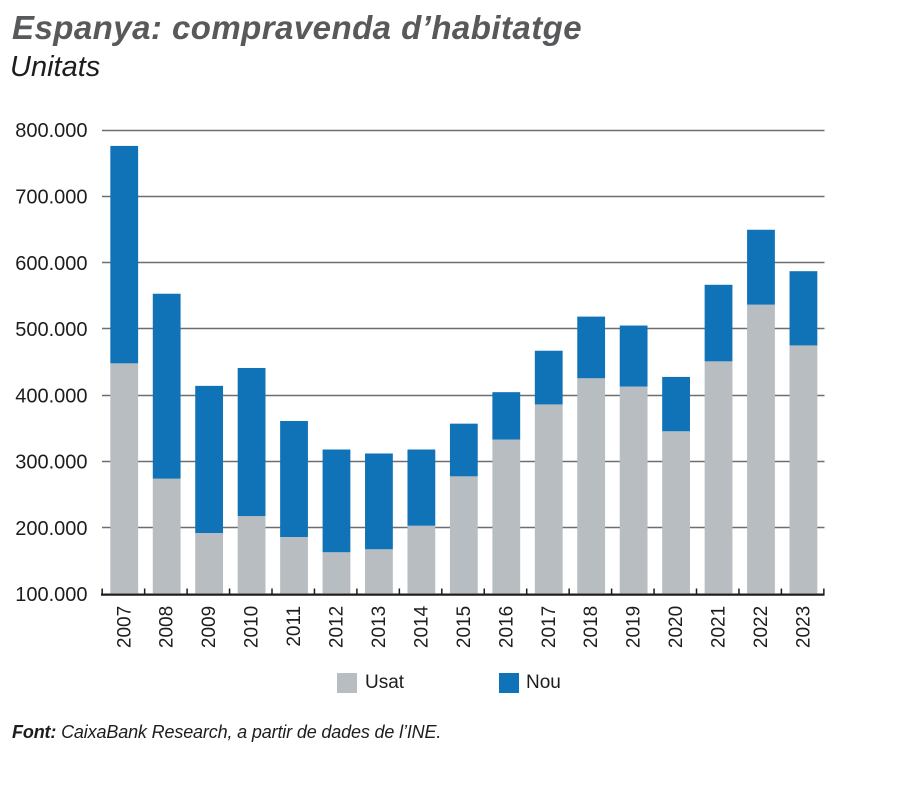 The height and width of the screenshot is (788, 900). What do you see at coordinates (676, 627) in the screenshot?
I see `svg-text: 2020` at bounding box center [676, 627].